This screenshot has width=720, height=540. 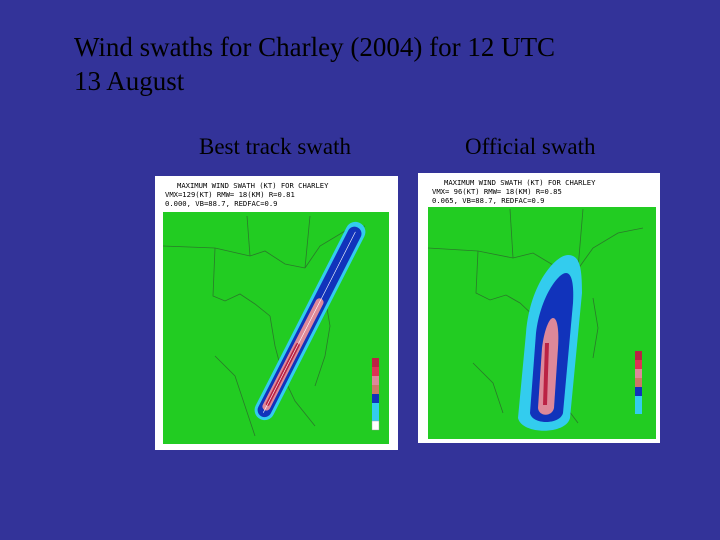 I want to click on map-header-line-2: VMX=129(KT) RMW= 18(KM) R=0.81, so click(x=230, y=194).